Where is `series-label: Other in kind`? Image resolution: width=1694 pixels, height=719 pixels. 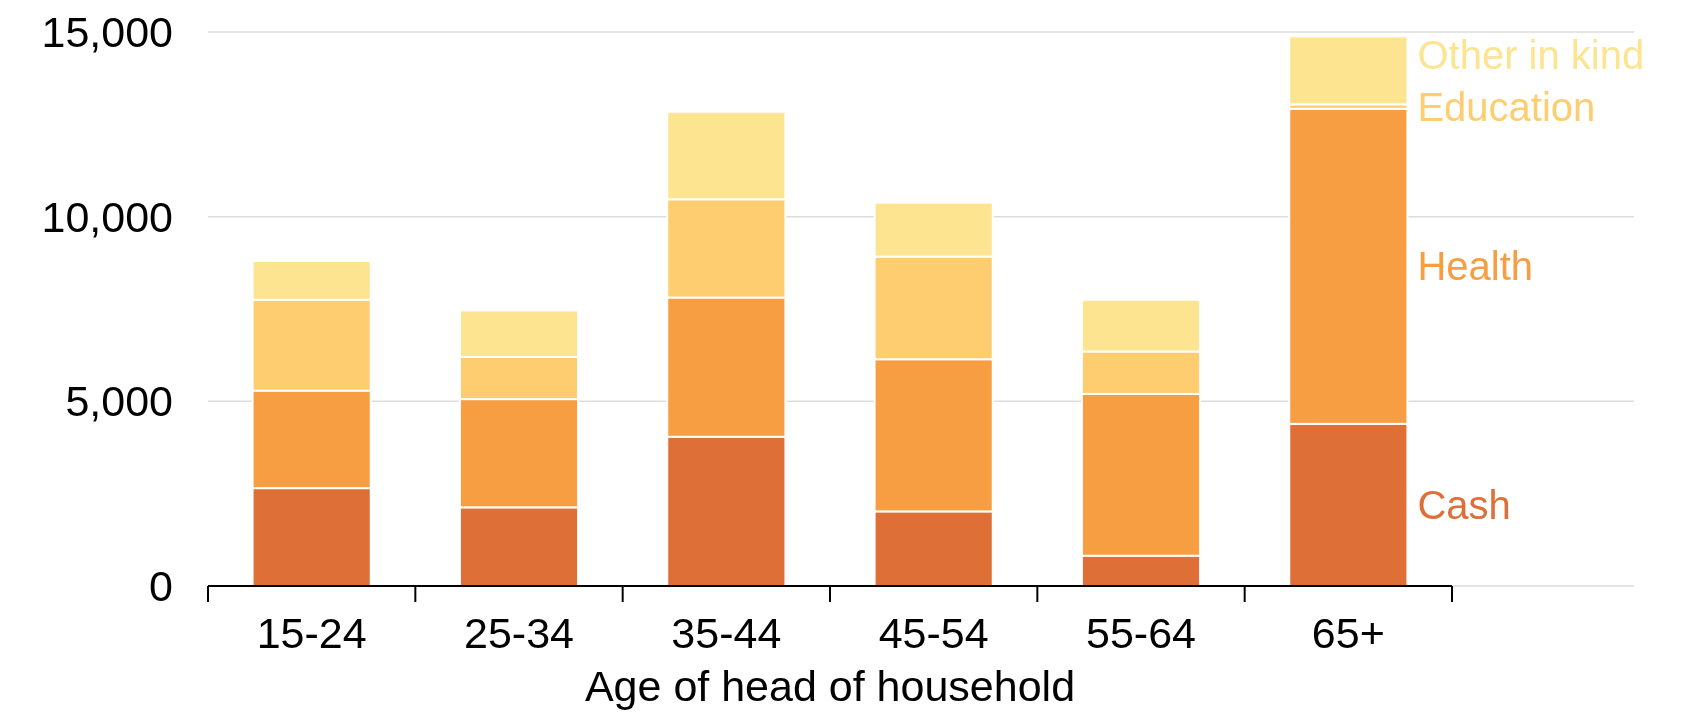
series-label: Other in kind is located at coordinates (1531, 54).